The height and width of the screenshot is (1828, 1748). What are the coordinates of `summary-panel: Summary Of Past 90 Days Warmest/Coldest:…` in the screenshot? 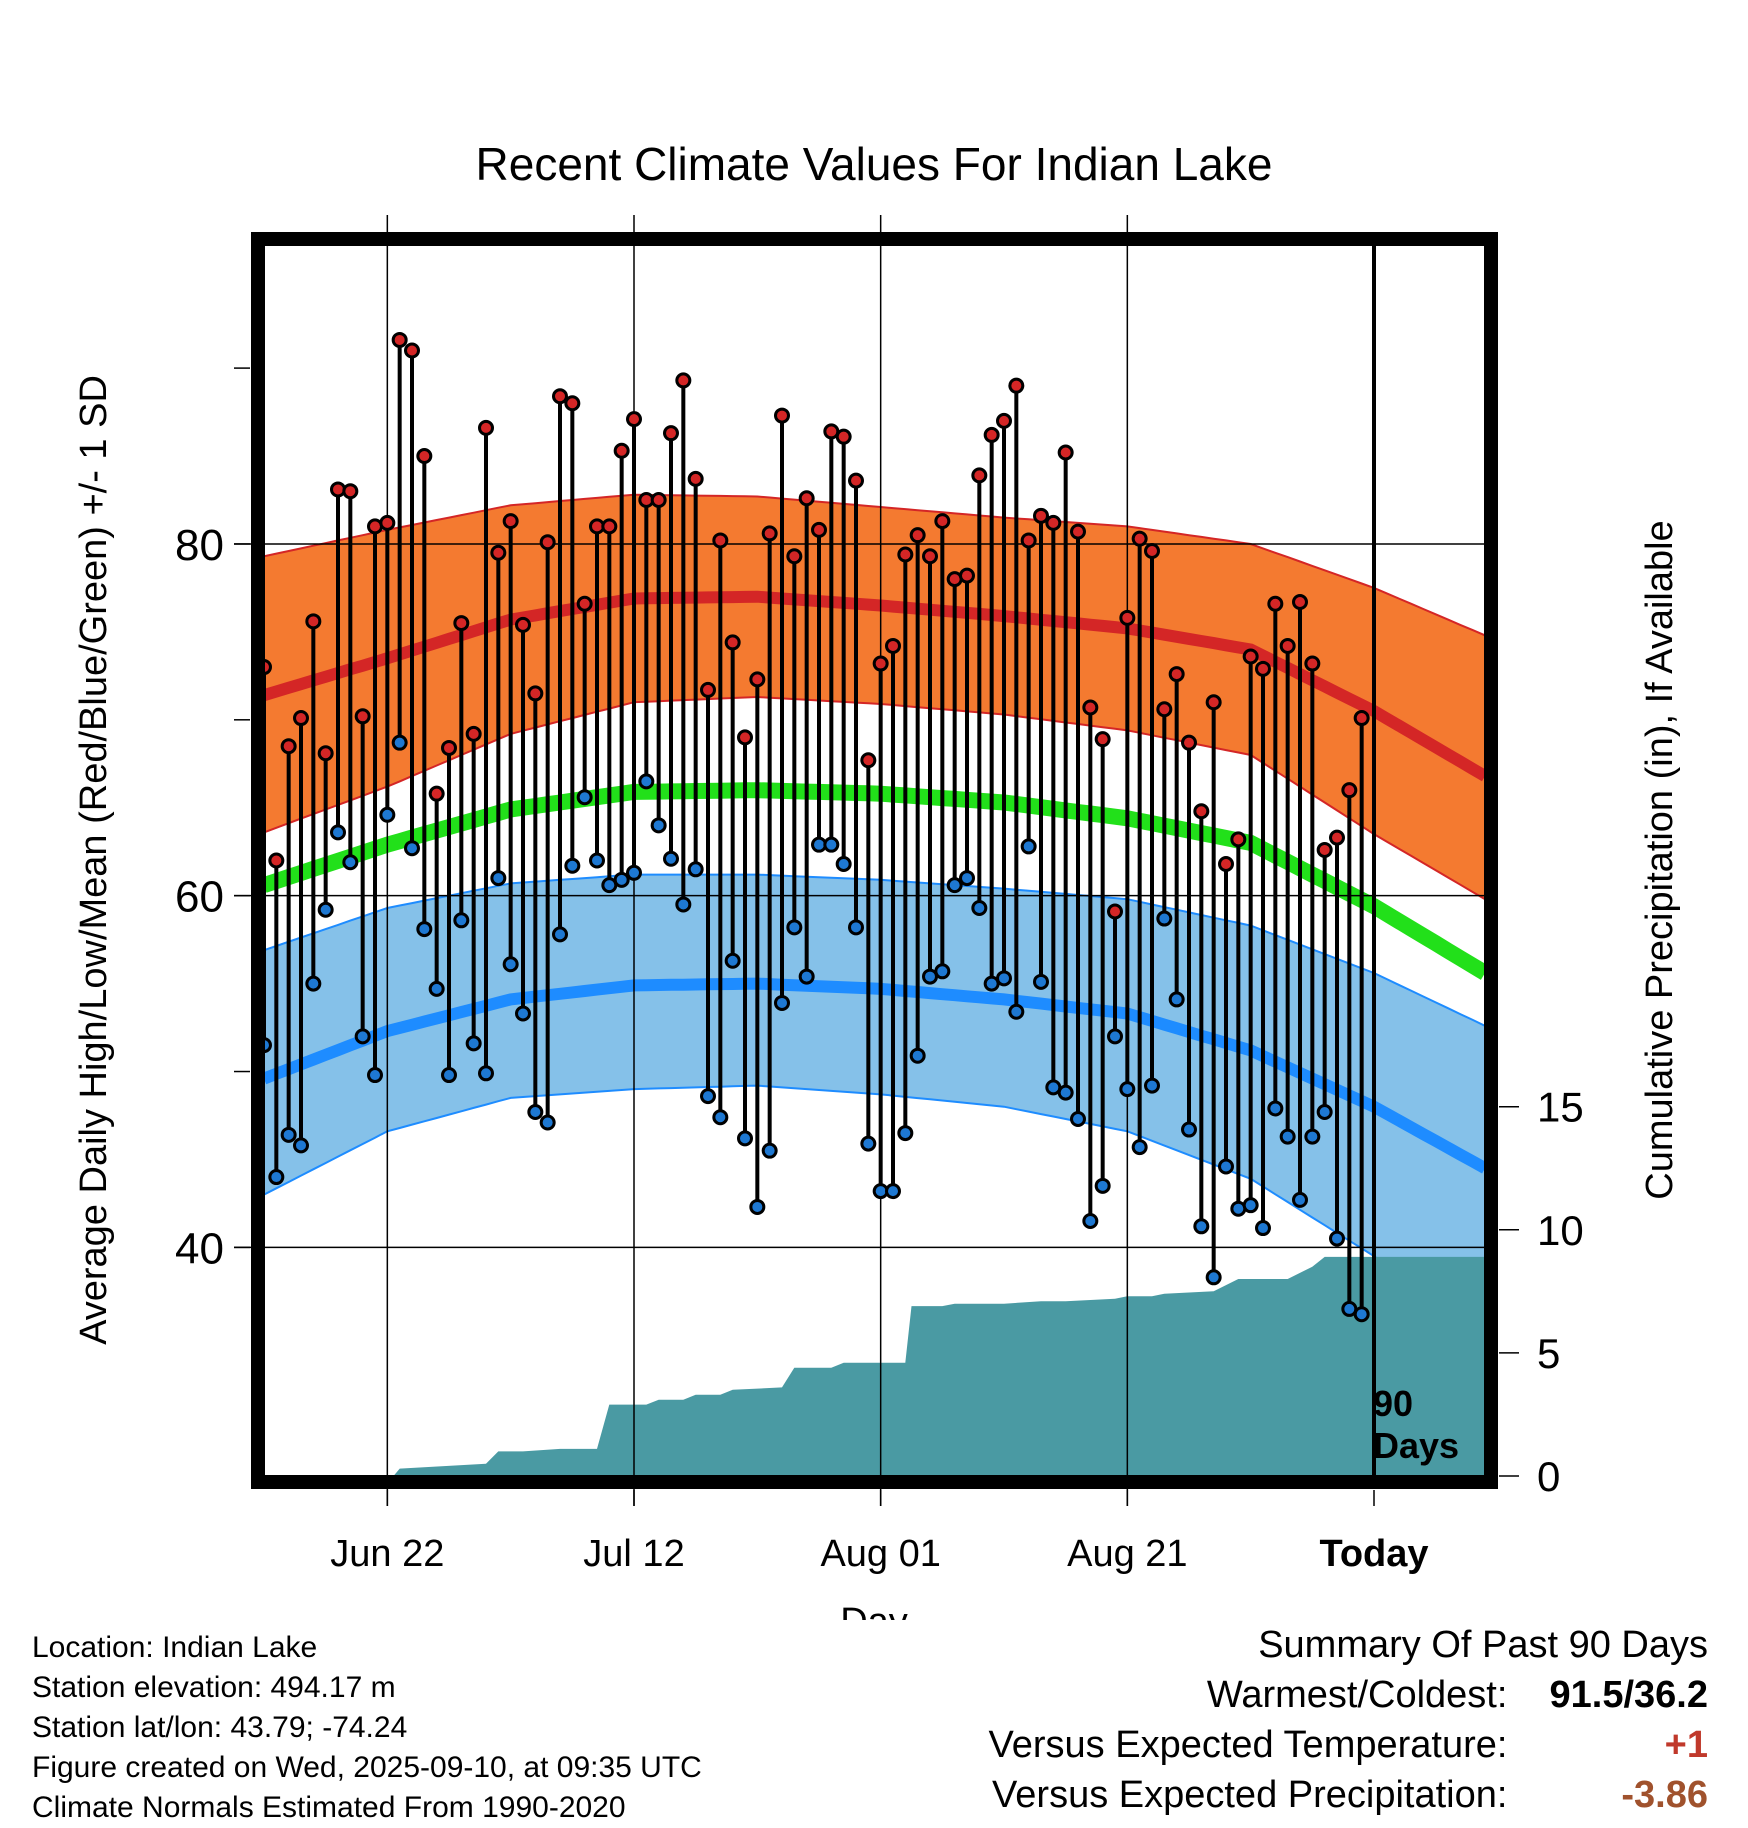 It's located at (1348, 1720).